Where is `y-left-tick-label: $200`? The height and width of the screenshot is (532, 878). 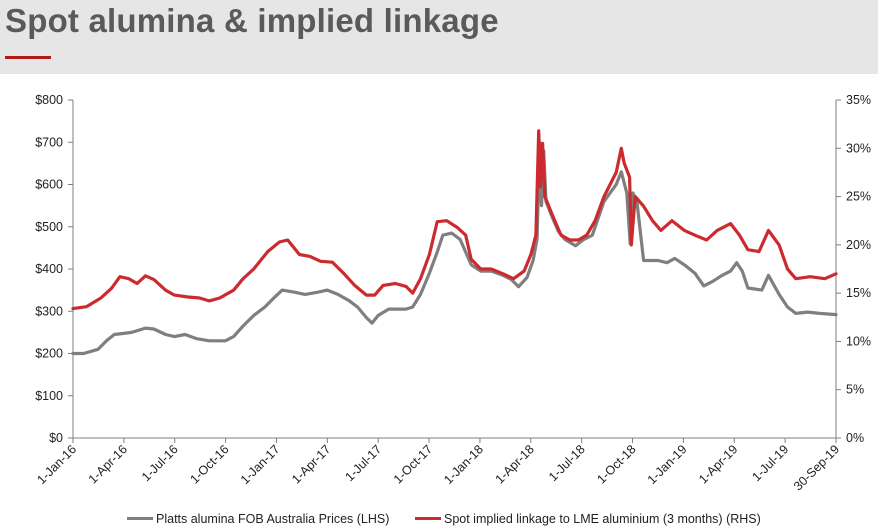
y-left-tick-label: $200 is located at coordinates (49, 354).